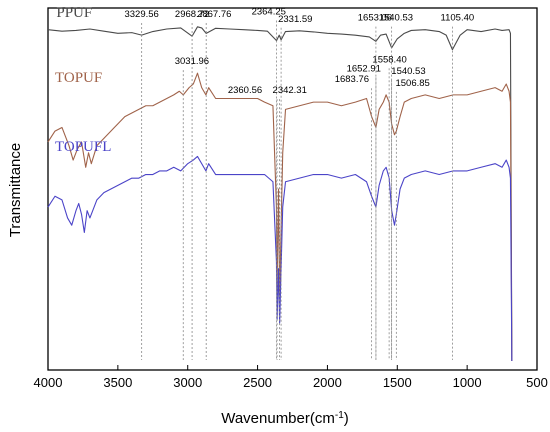  Describe the element at coordinates (192, 61) in the screenshot. I see `peak-label: 3031.96` at that location.